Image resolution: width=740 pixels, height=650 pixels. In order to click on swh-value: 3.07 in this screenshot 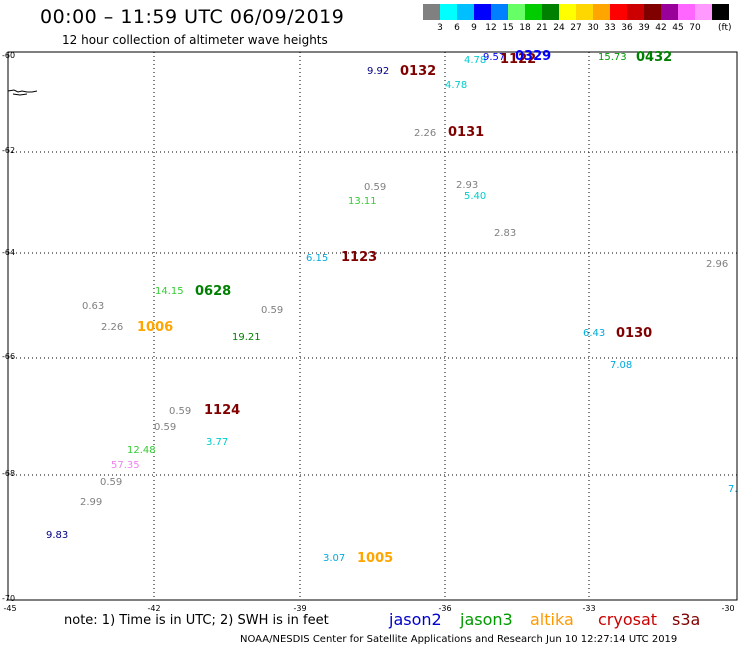, I will do `click(334, 558)`.